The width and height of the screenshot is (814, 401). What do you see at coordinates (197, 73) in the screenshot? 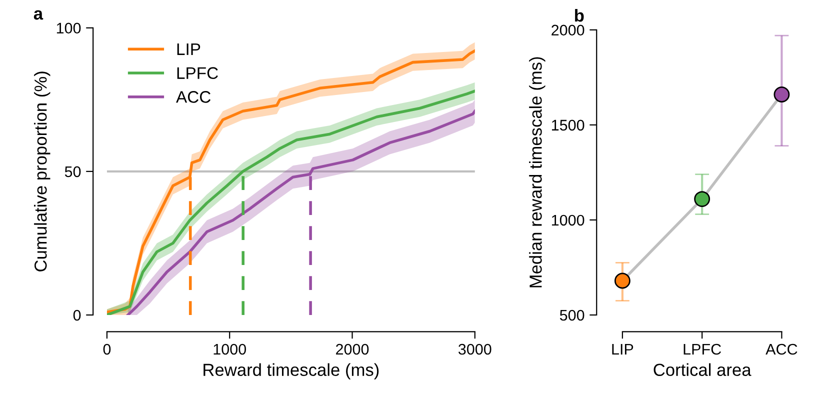
I see `legend-label: LPFC` at bounding box center [197, 73].